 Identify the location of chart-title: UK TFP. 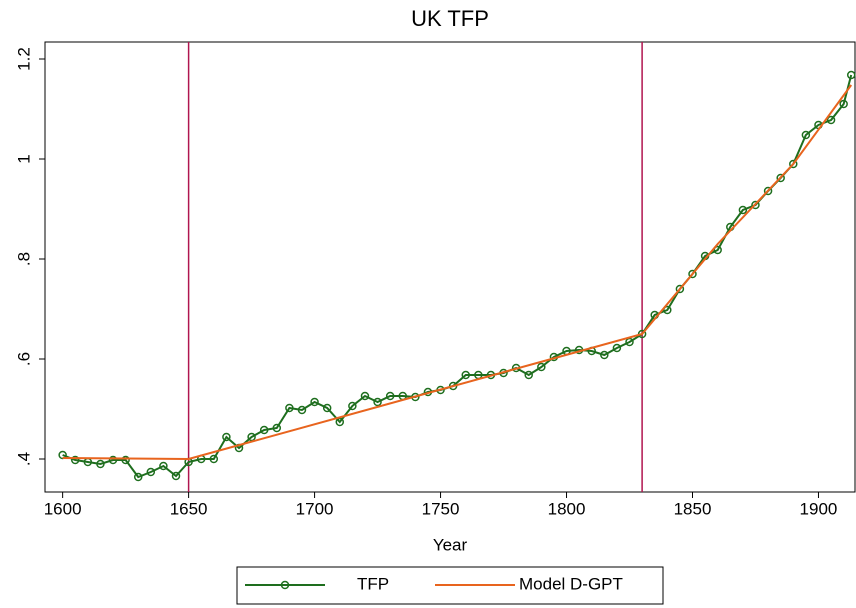
(450, 18).